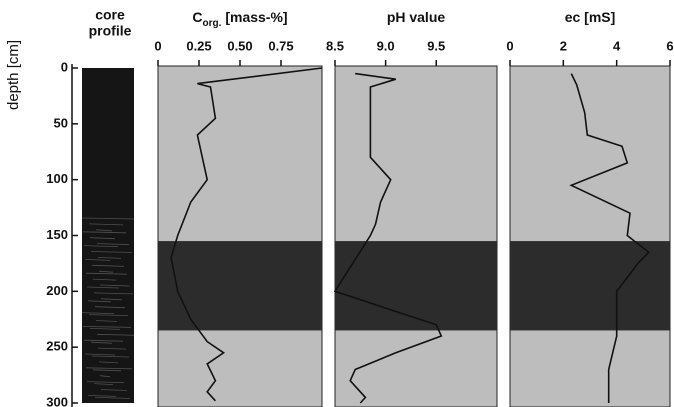  Describe the element at coordinates (61, 122) in the screenshot. I see `y-tick-label: 50` at that location.